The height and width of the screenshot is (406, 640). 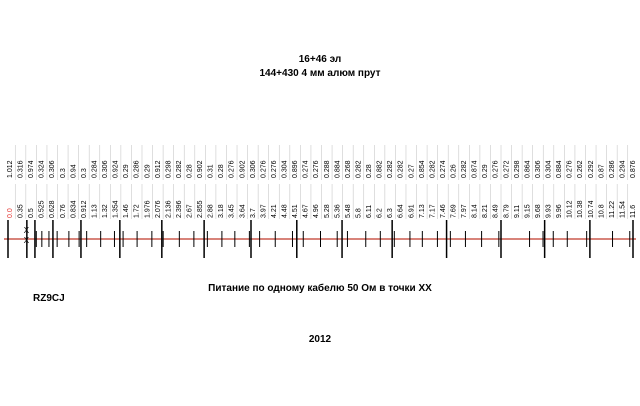 I want to click on element-length-label: 0.31, so click(x=211, y=171).